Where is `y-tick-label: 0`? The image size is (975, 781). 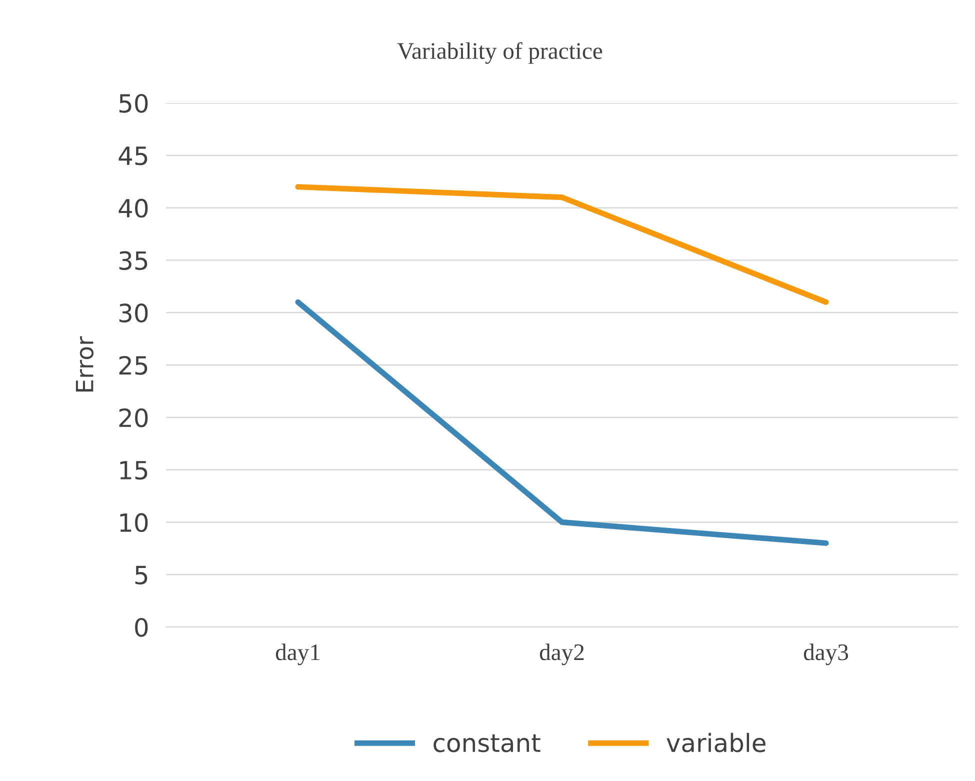
y-tick-label: 0 is located at coordinates (141, 627).